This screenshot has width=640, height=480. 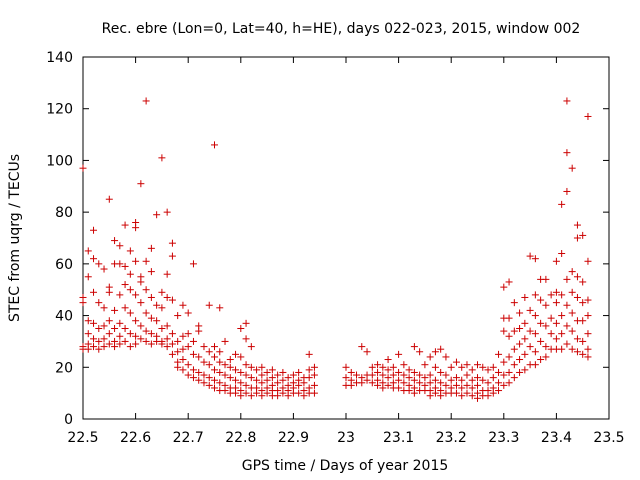 What do you see at coordinates (451, 438) in the screenshot?
I see `x-tick-label: 23.2` at bounding box center [451, 438].